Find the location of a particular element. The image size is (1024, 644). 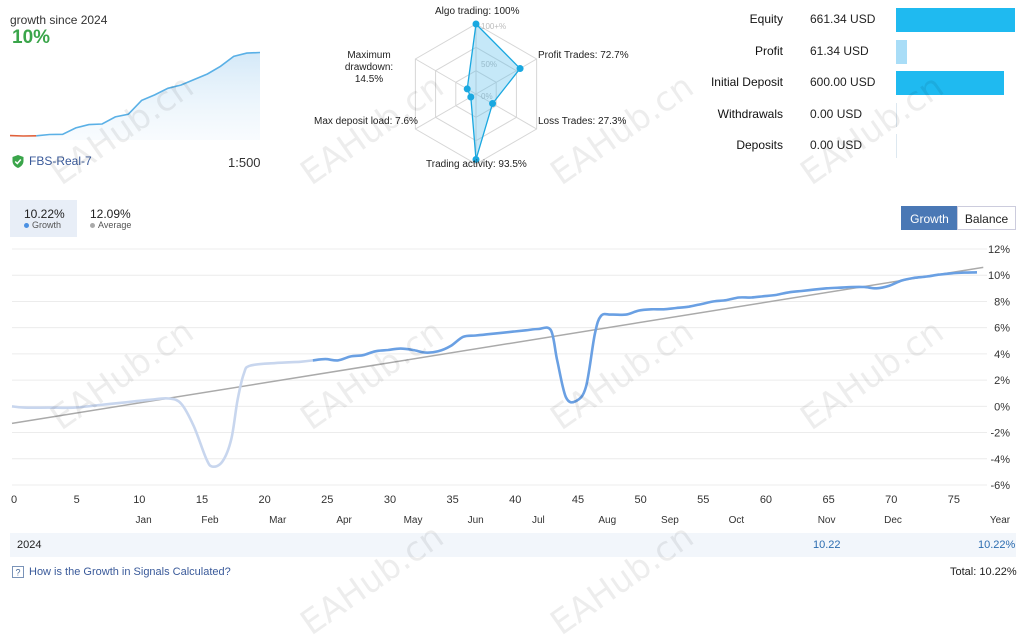

growth-line-faded is located at coordinates (162, 413).